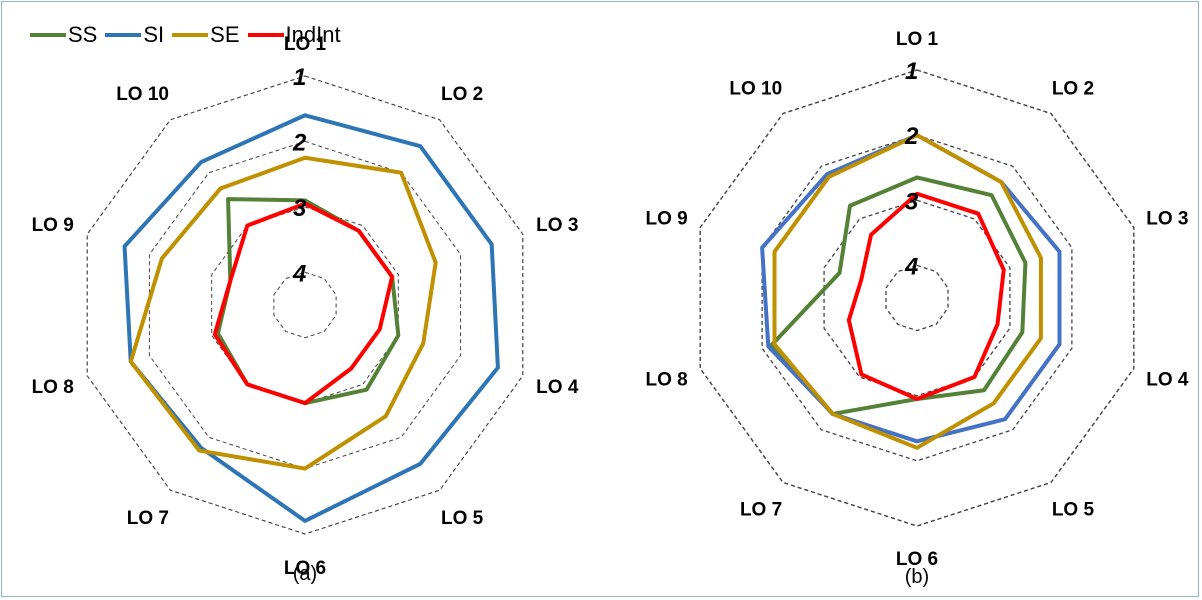  Describe the element at coordinates (48, 35) in the screenshot. I see `legend-swatch-ss` at that location.